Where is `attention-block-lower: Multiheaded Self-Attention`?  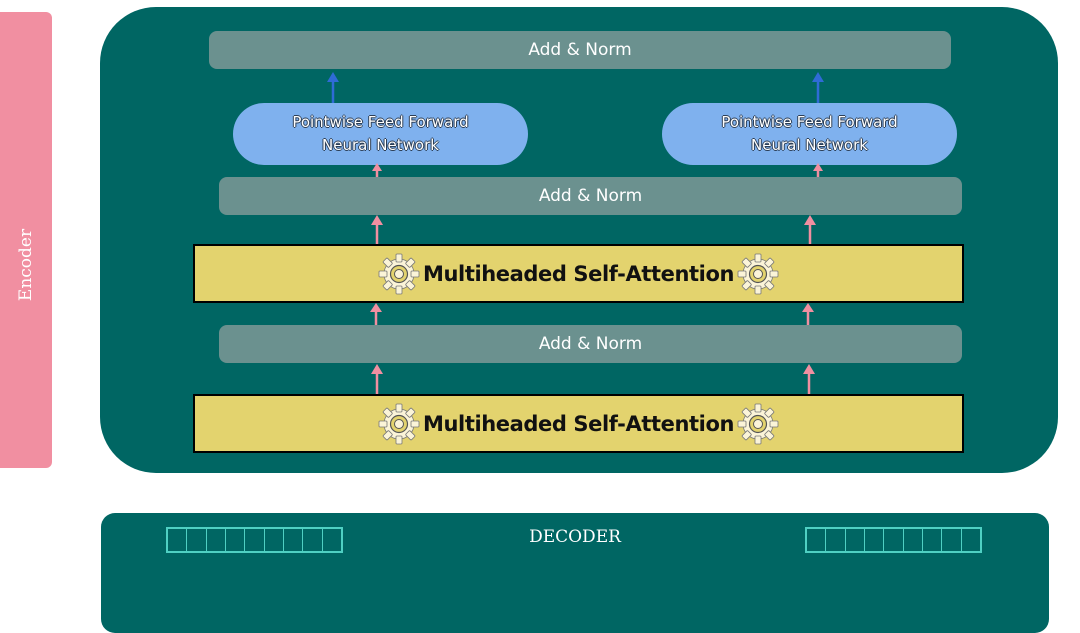
attention-block-lower: Multiheaded Self-Attention is located at coordinates (578, 423).